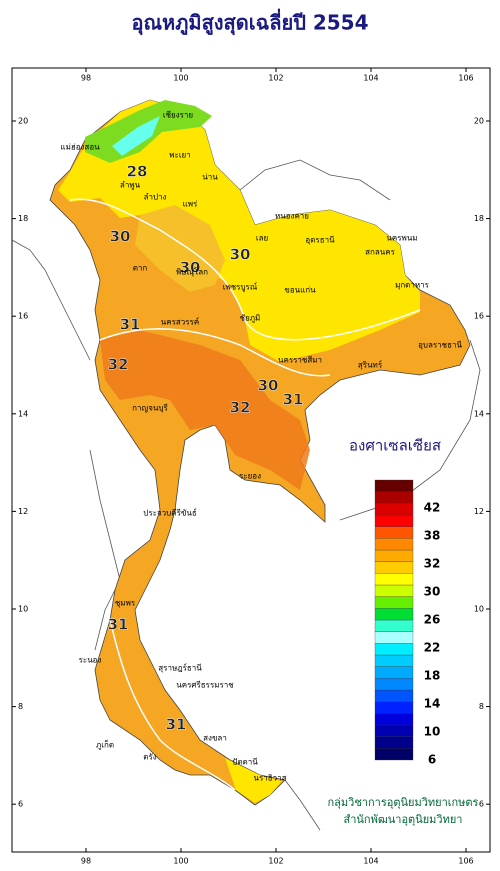 The width and height of the screenshot is (500, 871). I want to click on place-label: ตรัง, so click(149, 757).